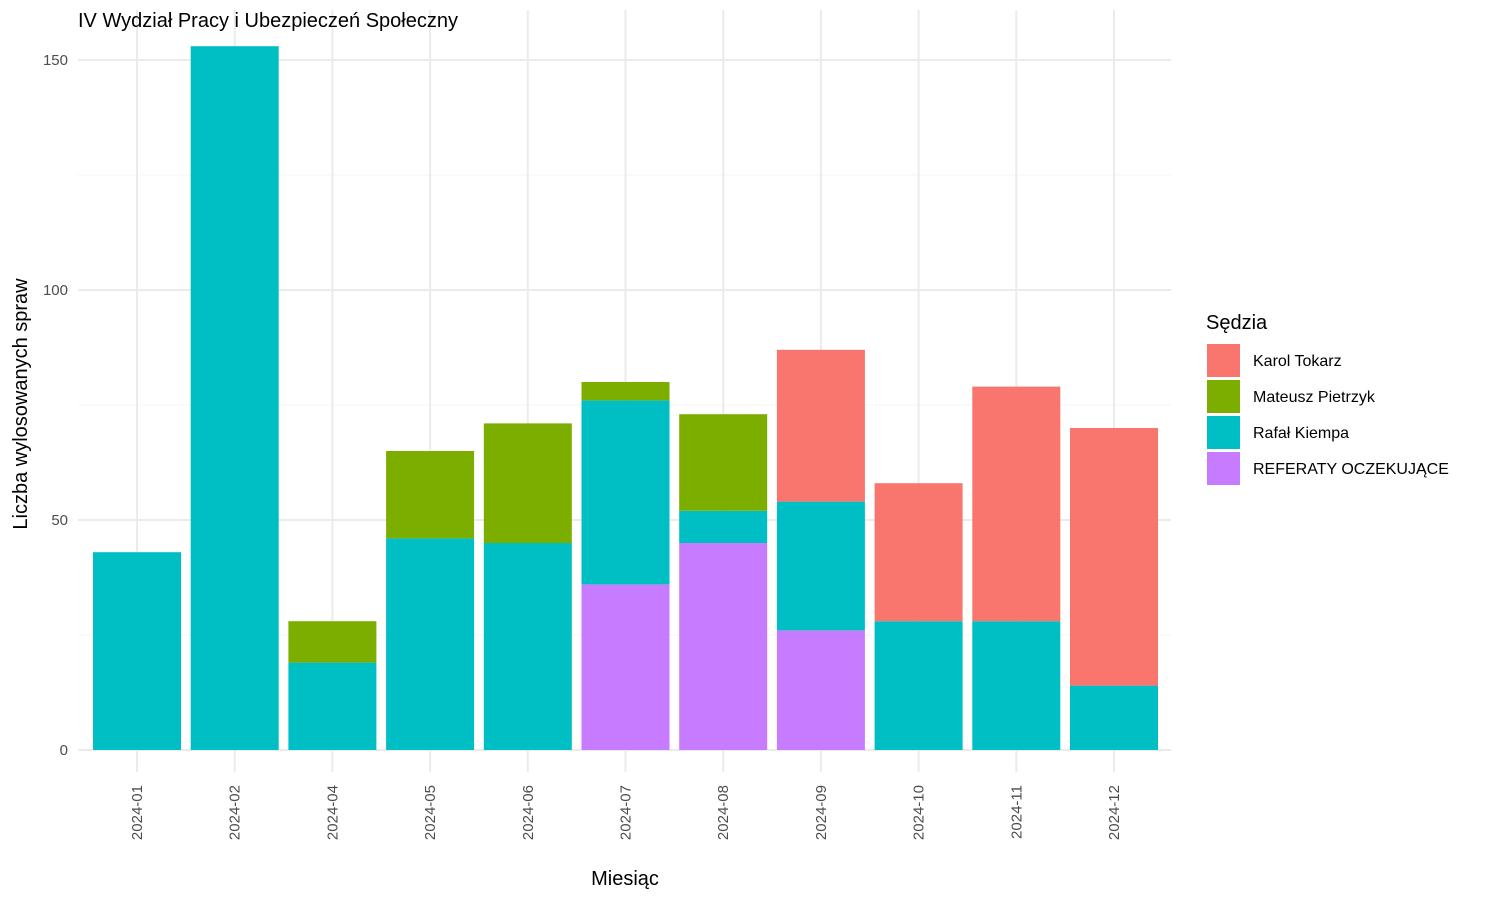 This screenshot has height=905, width=1500. Describe the element at coordinates (1314, 397) in the screenshot. I see `legend-label: Mateusz Pietrzyk` at that location.